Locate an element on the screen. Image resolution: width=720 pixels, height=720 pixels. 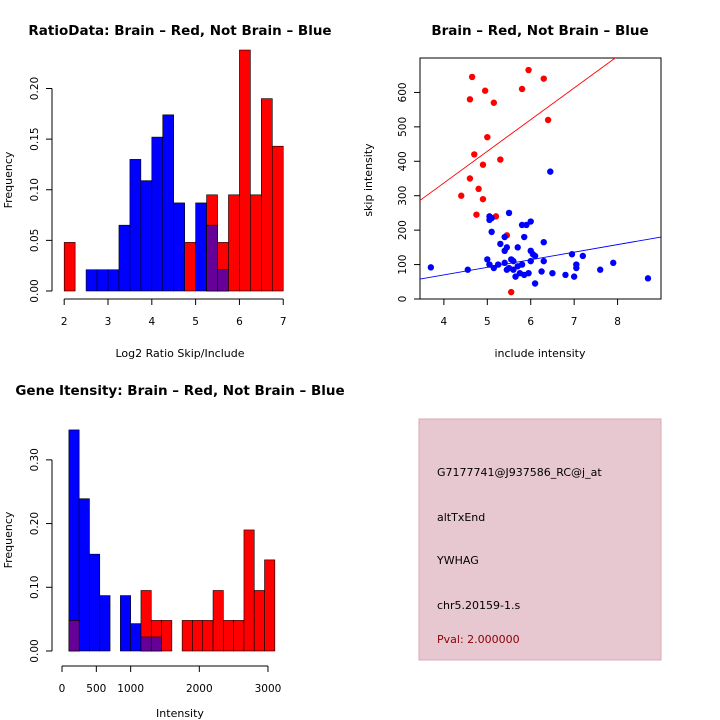
y-tick-label: 0.30 is located at coordinates (35, 459).